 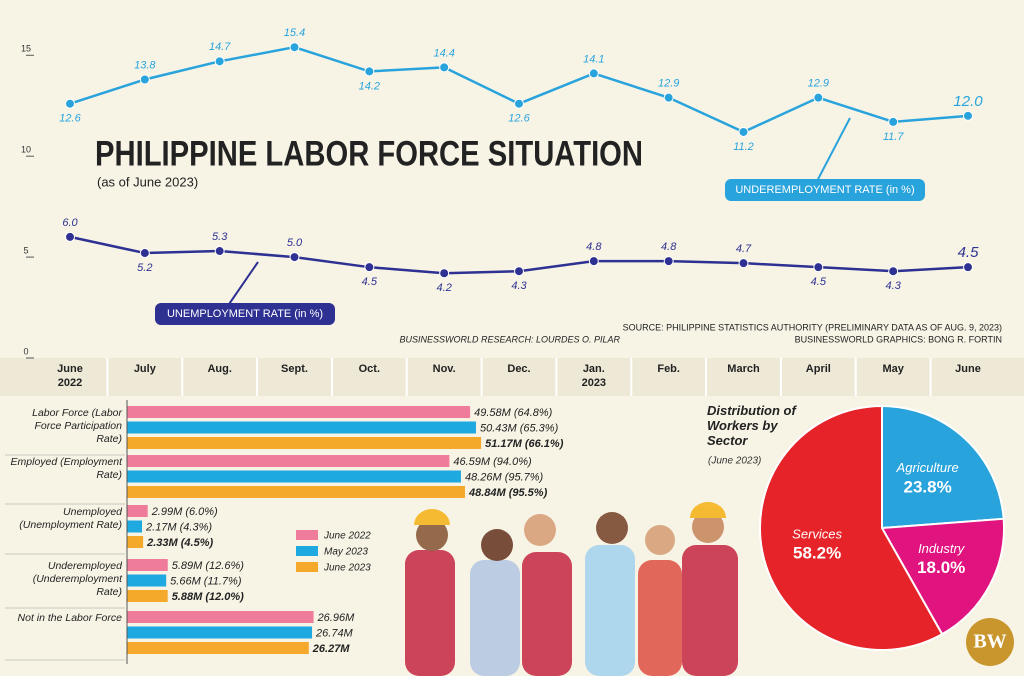 What do you see at coordinates (336, 618) in the screenshot?
I see `value-label: 26.96M` at bounding box center [336, 618].